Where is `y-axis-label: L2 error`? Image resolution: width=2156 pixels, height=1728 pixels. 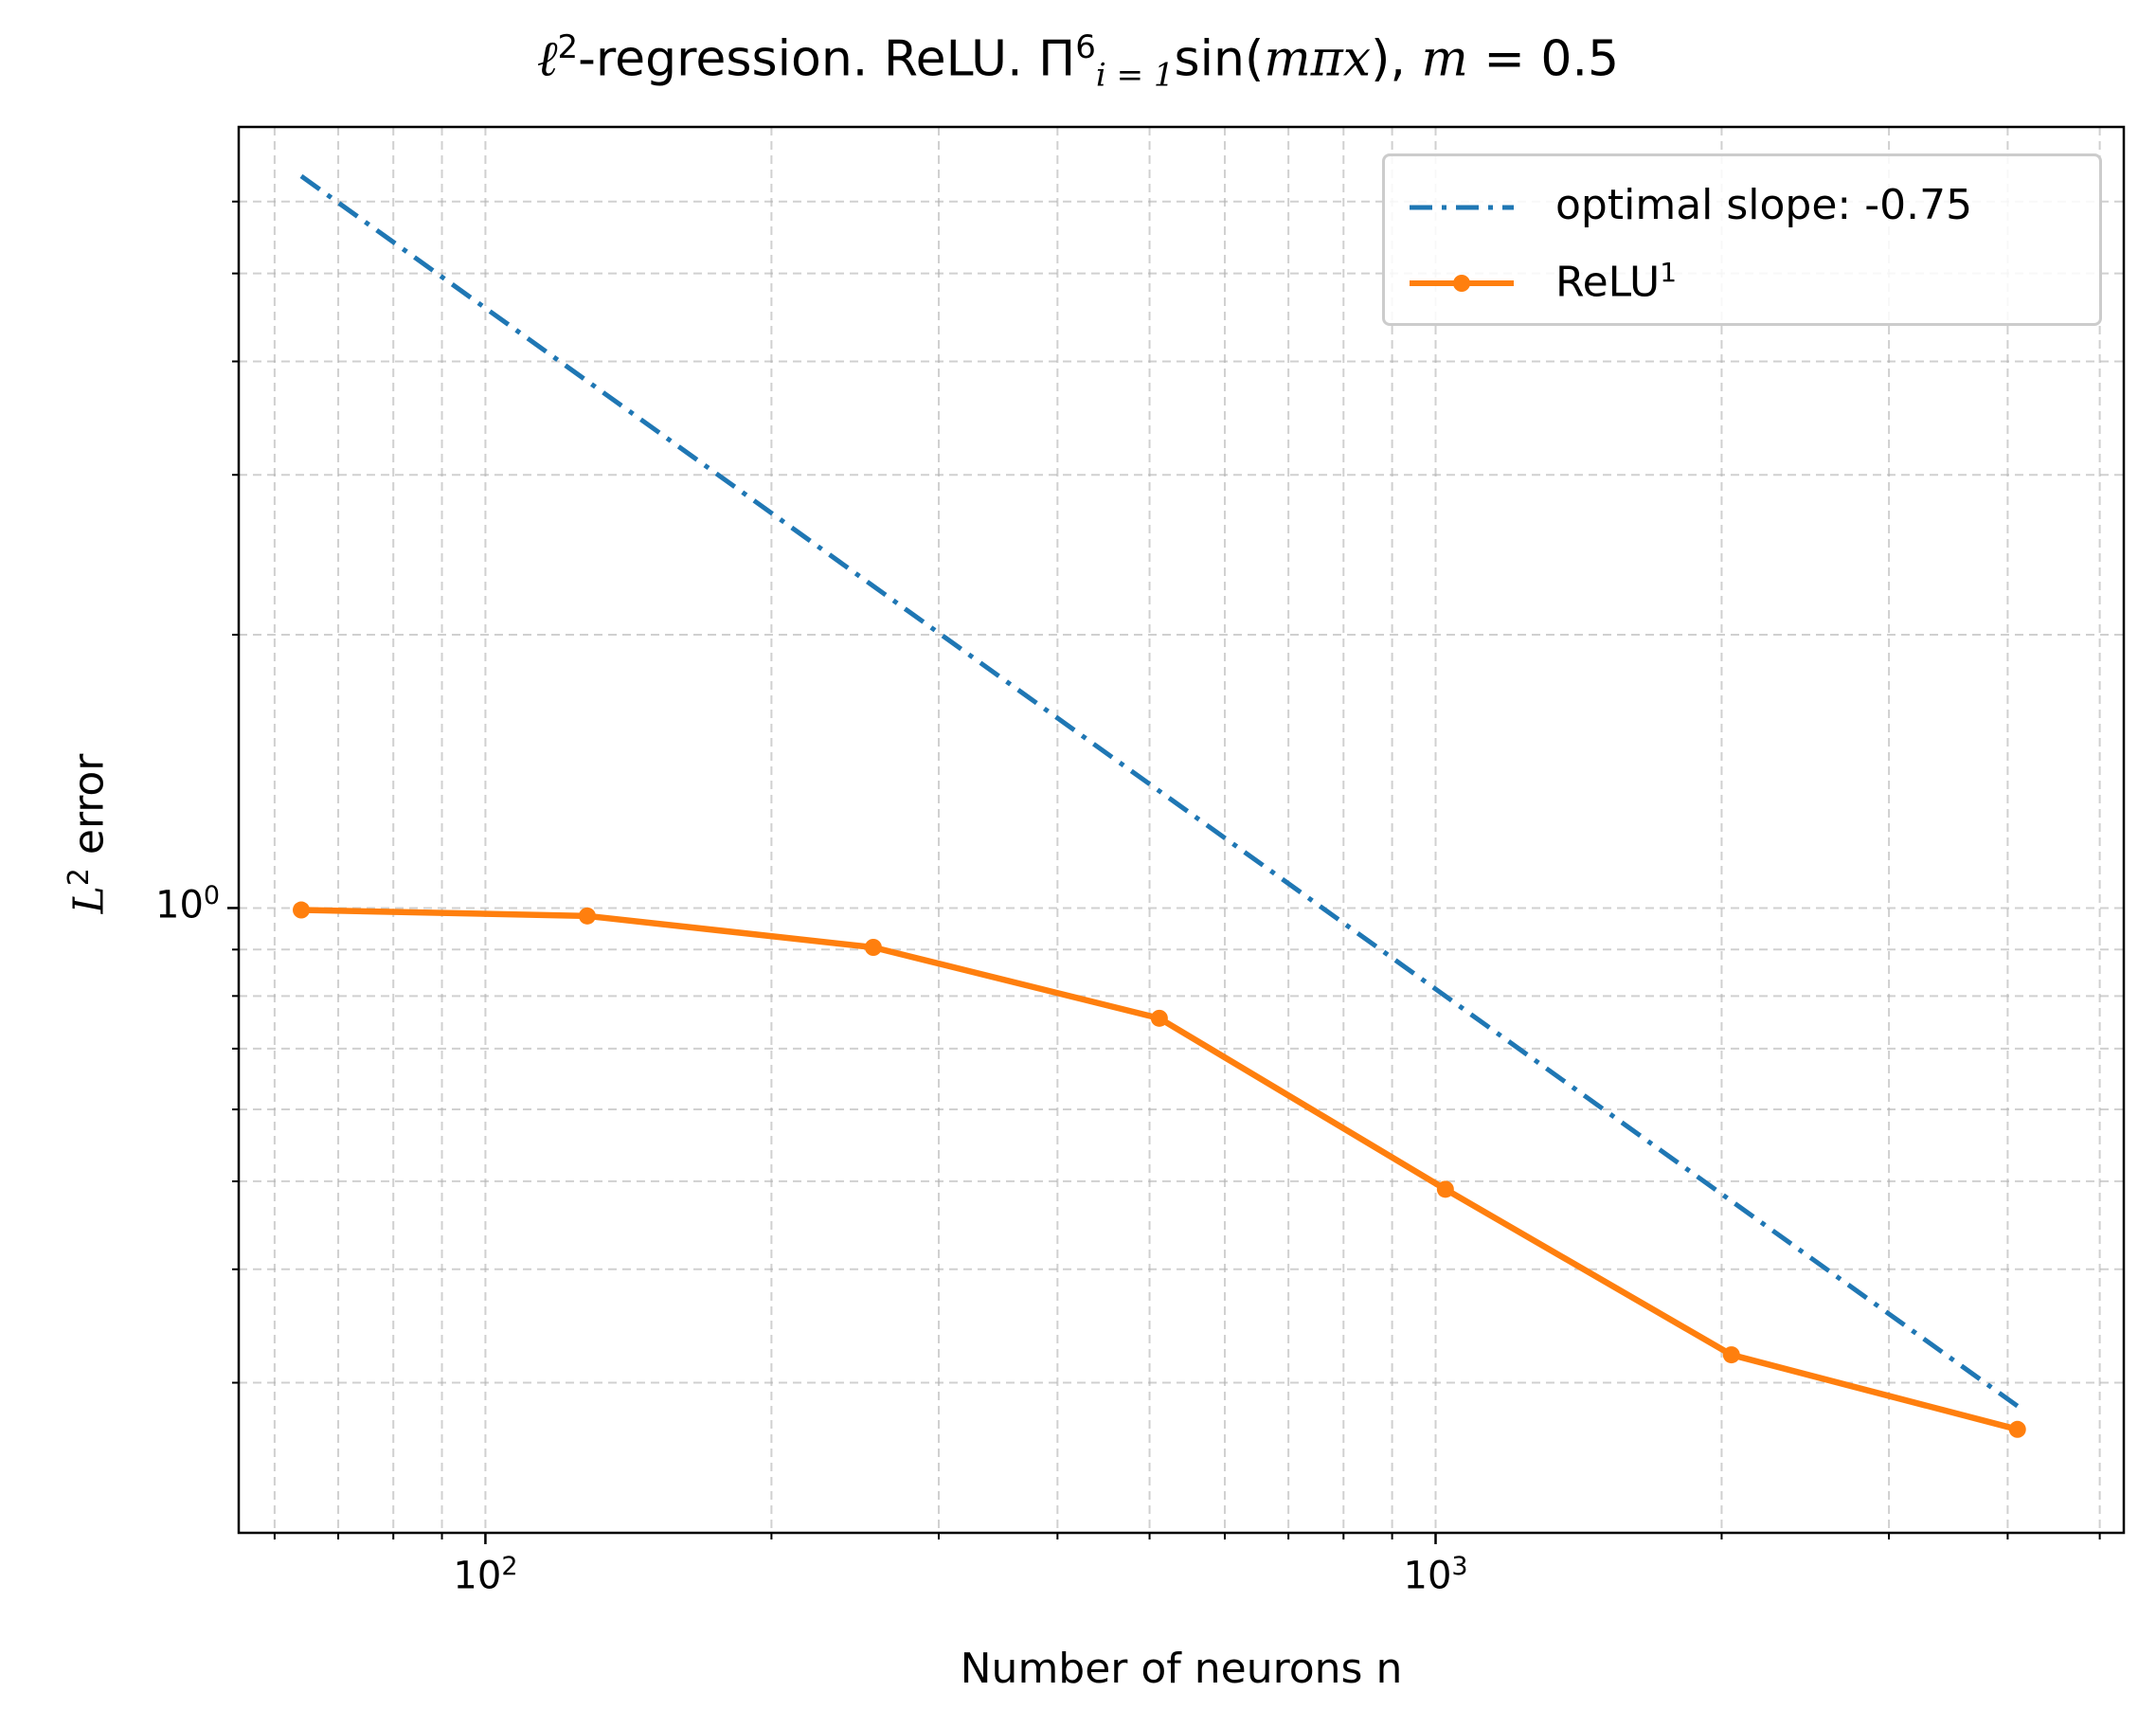 y-axis-label: L2 error is located at coordinates (91, 833).